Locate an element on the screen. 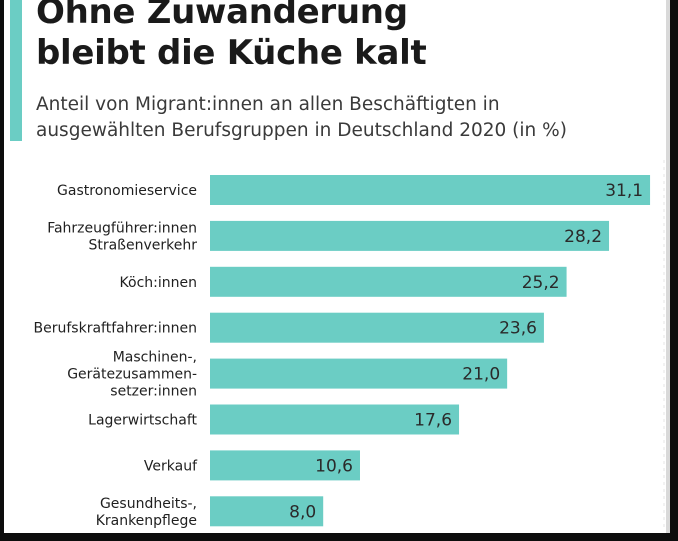 The width and height of the screenshot is (678, 541). category-label: Maschinen-, Gerätezusammen-setzer:innen is located at coordinates (132, 375).